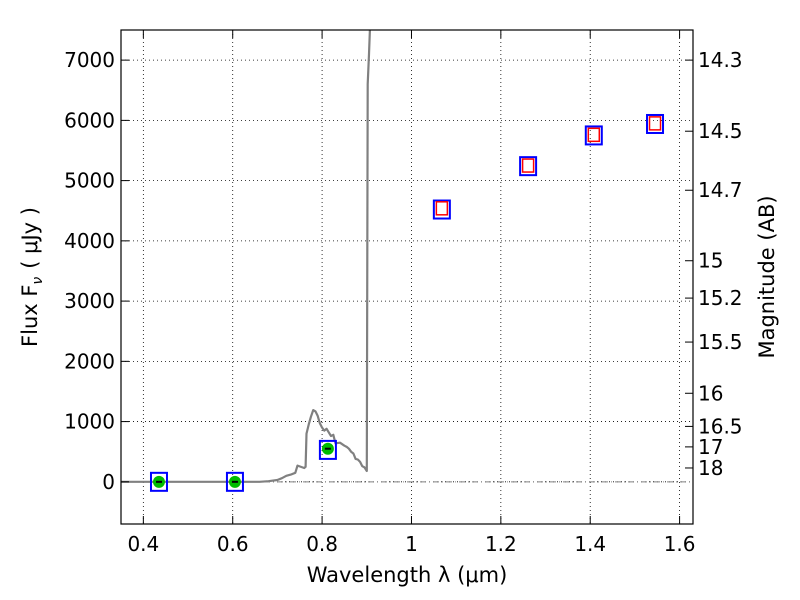  I want to click on x-tick-label: 1.2, so click(501, 544).